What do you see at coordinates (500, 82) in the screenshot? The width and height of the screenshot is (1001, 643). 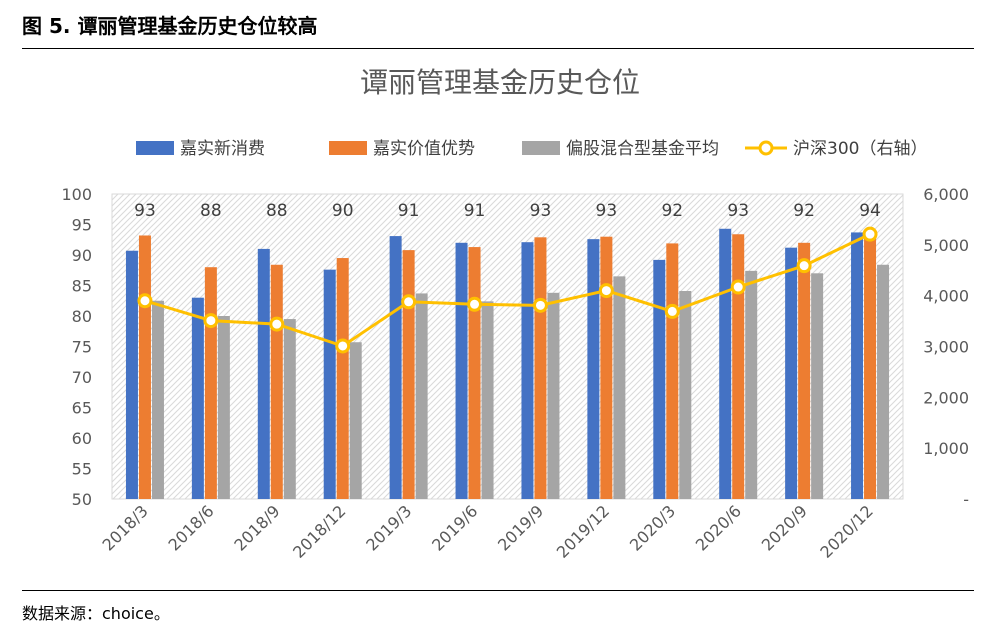 I see `chart-title: 谭丽管理基金历史仓位` at bounding box center [500, 82].